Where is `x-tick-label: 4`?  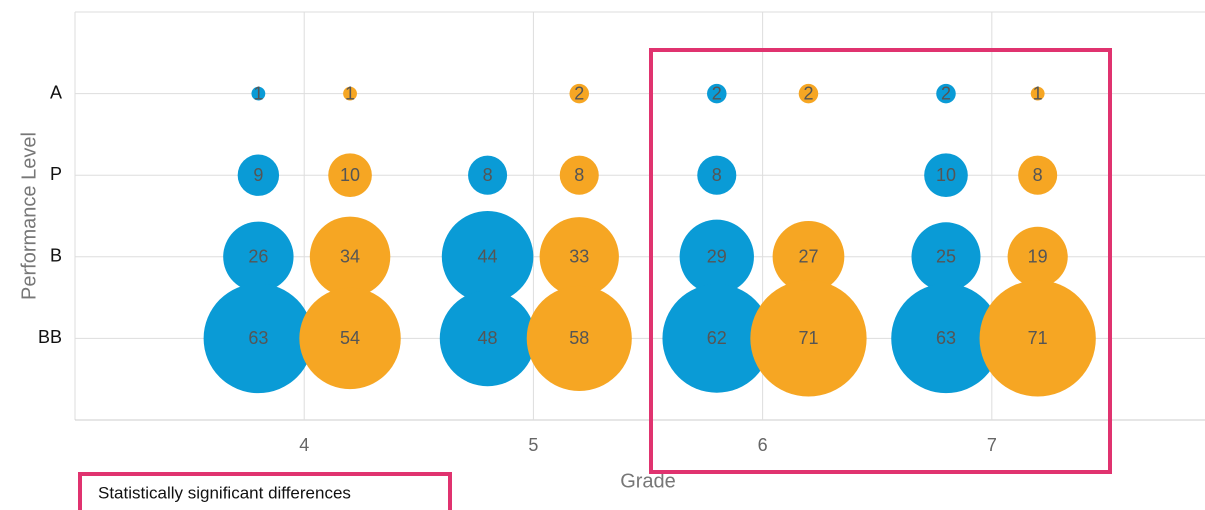 x-tick-label: 4 is located at coordinates (304, 445).